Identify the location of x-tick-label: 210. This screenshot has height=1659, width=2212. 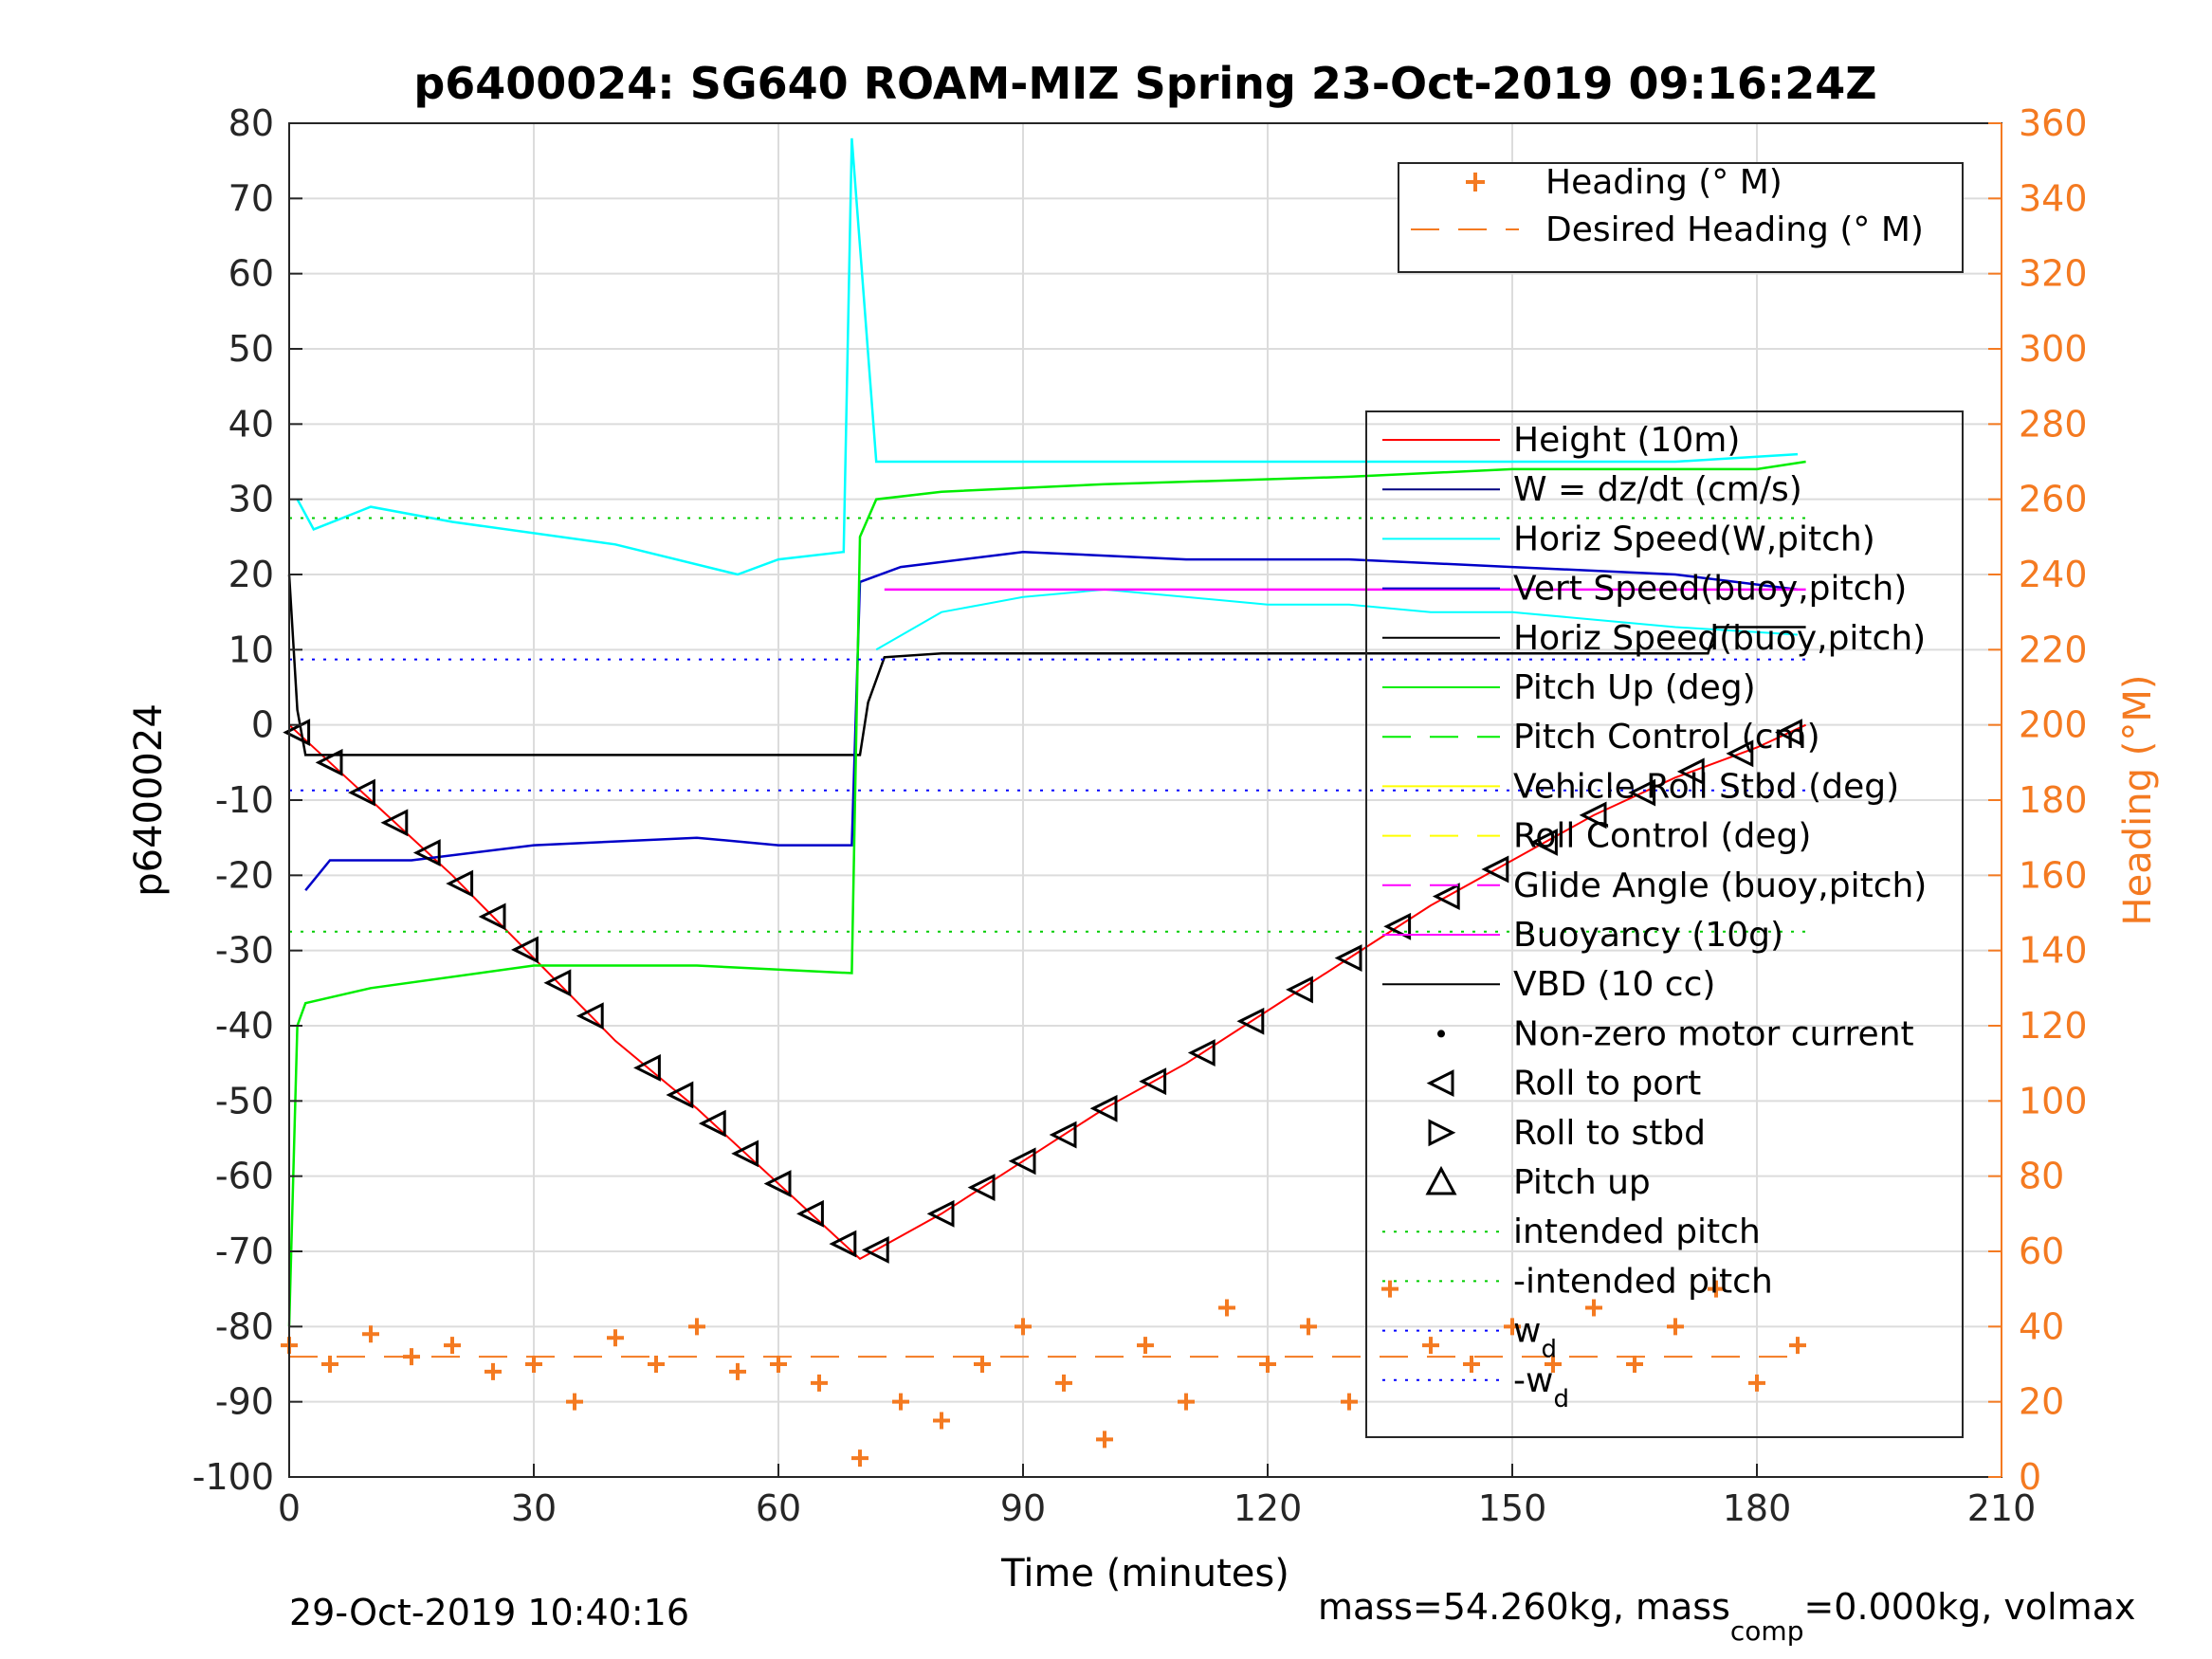
(2002, 1508).